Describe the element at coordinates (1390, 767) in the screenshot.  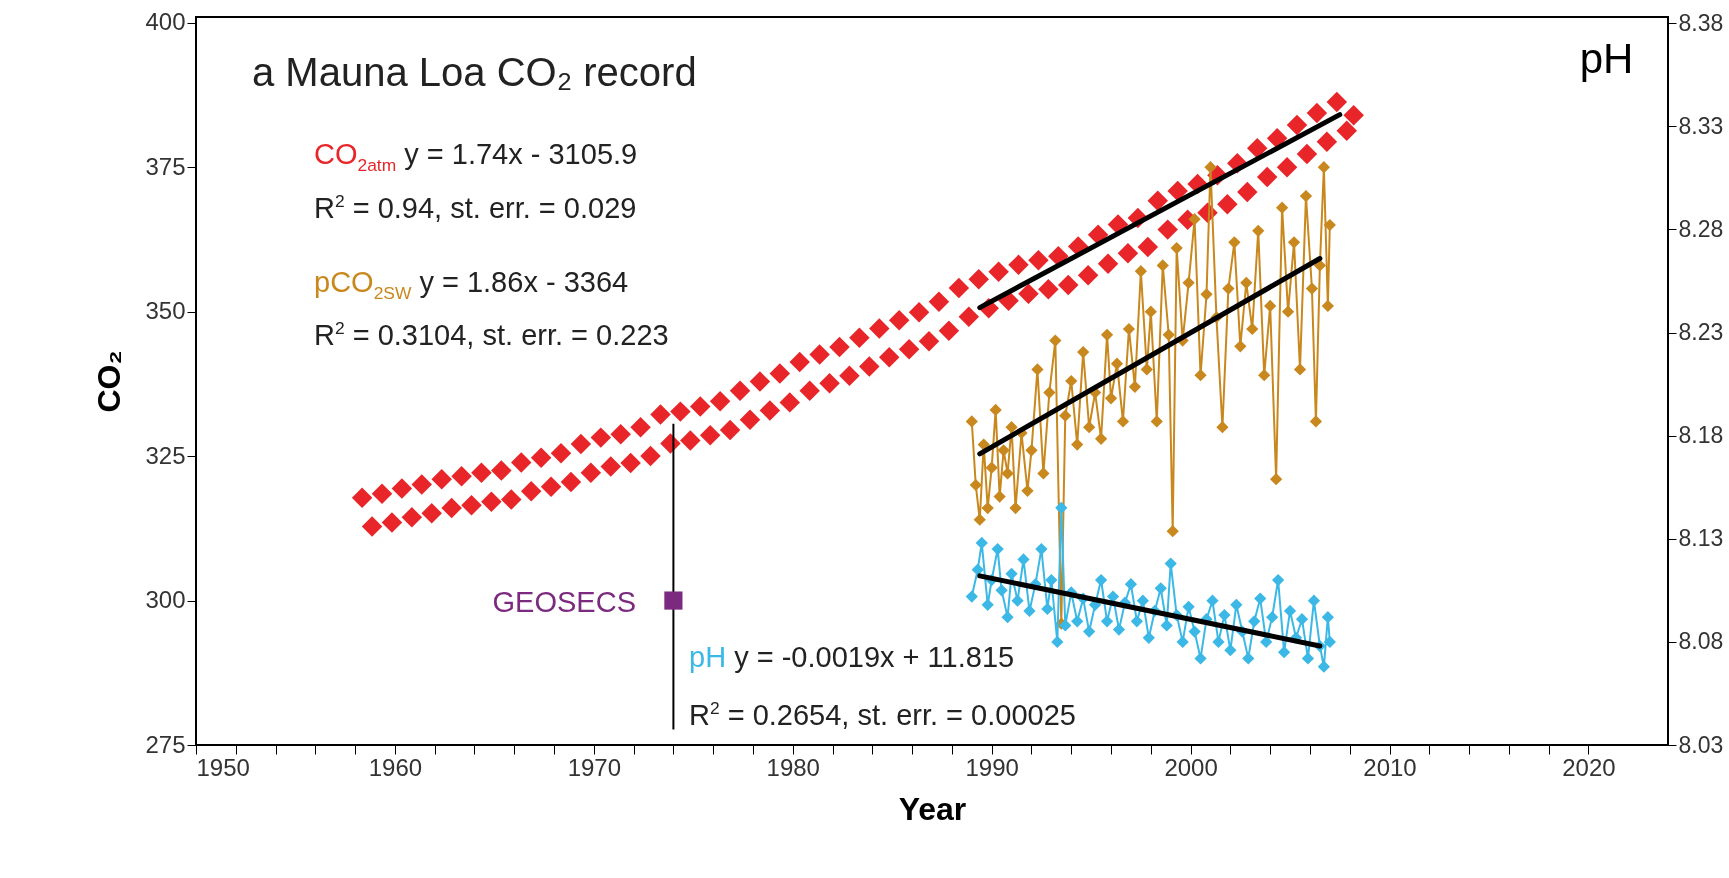
I see `x-tick-label: 2010` at that location.